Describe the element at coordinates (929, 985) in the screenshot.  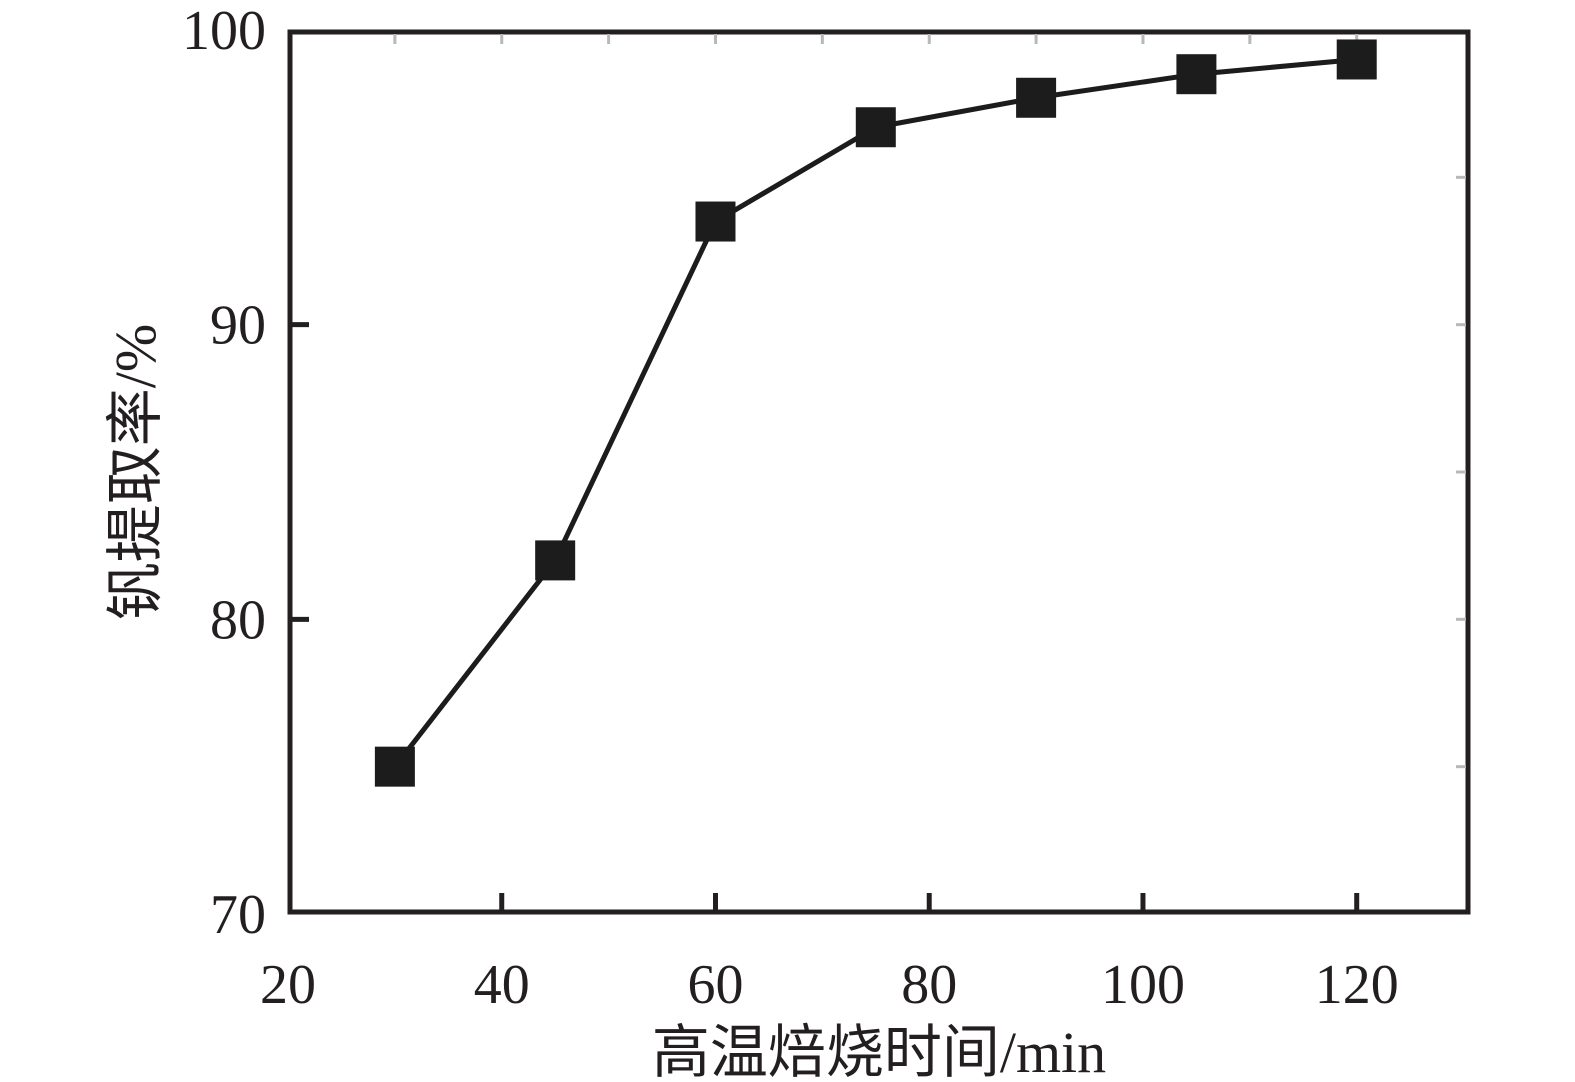
I see `x-tick-label: 80` at that location.